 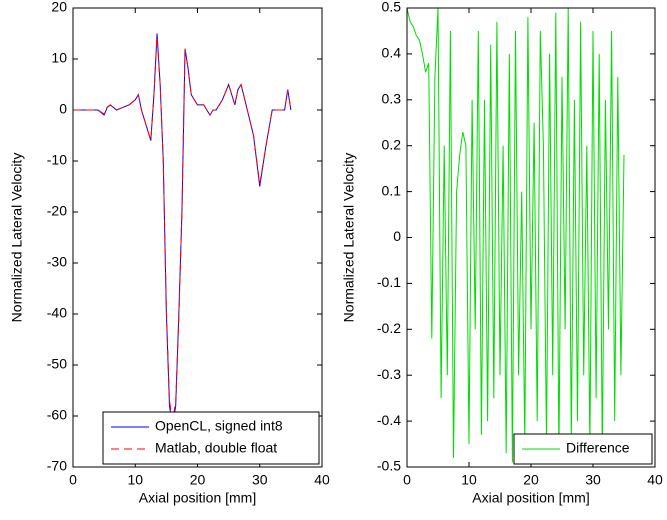 I want to click on y-tick-label: -0.3, so click(x=389, y=374).